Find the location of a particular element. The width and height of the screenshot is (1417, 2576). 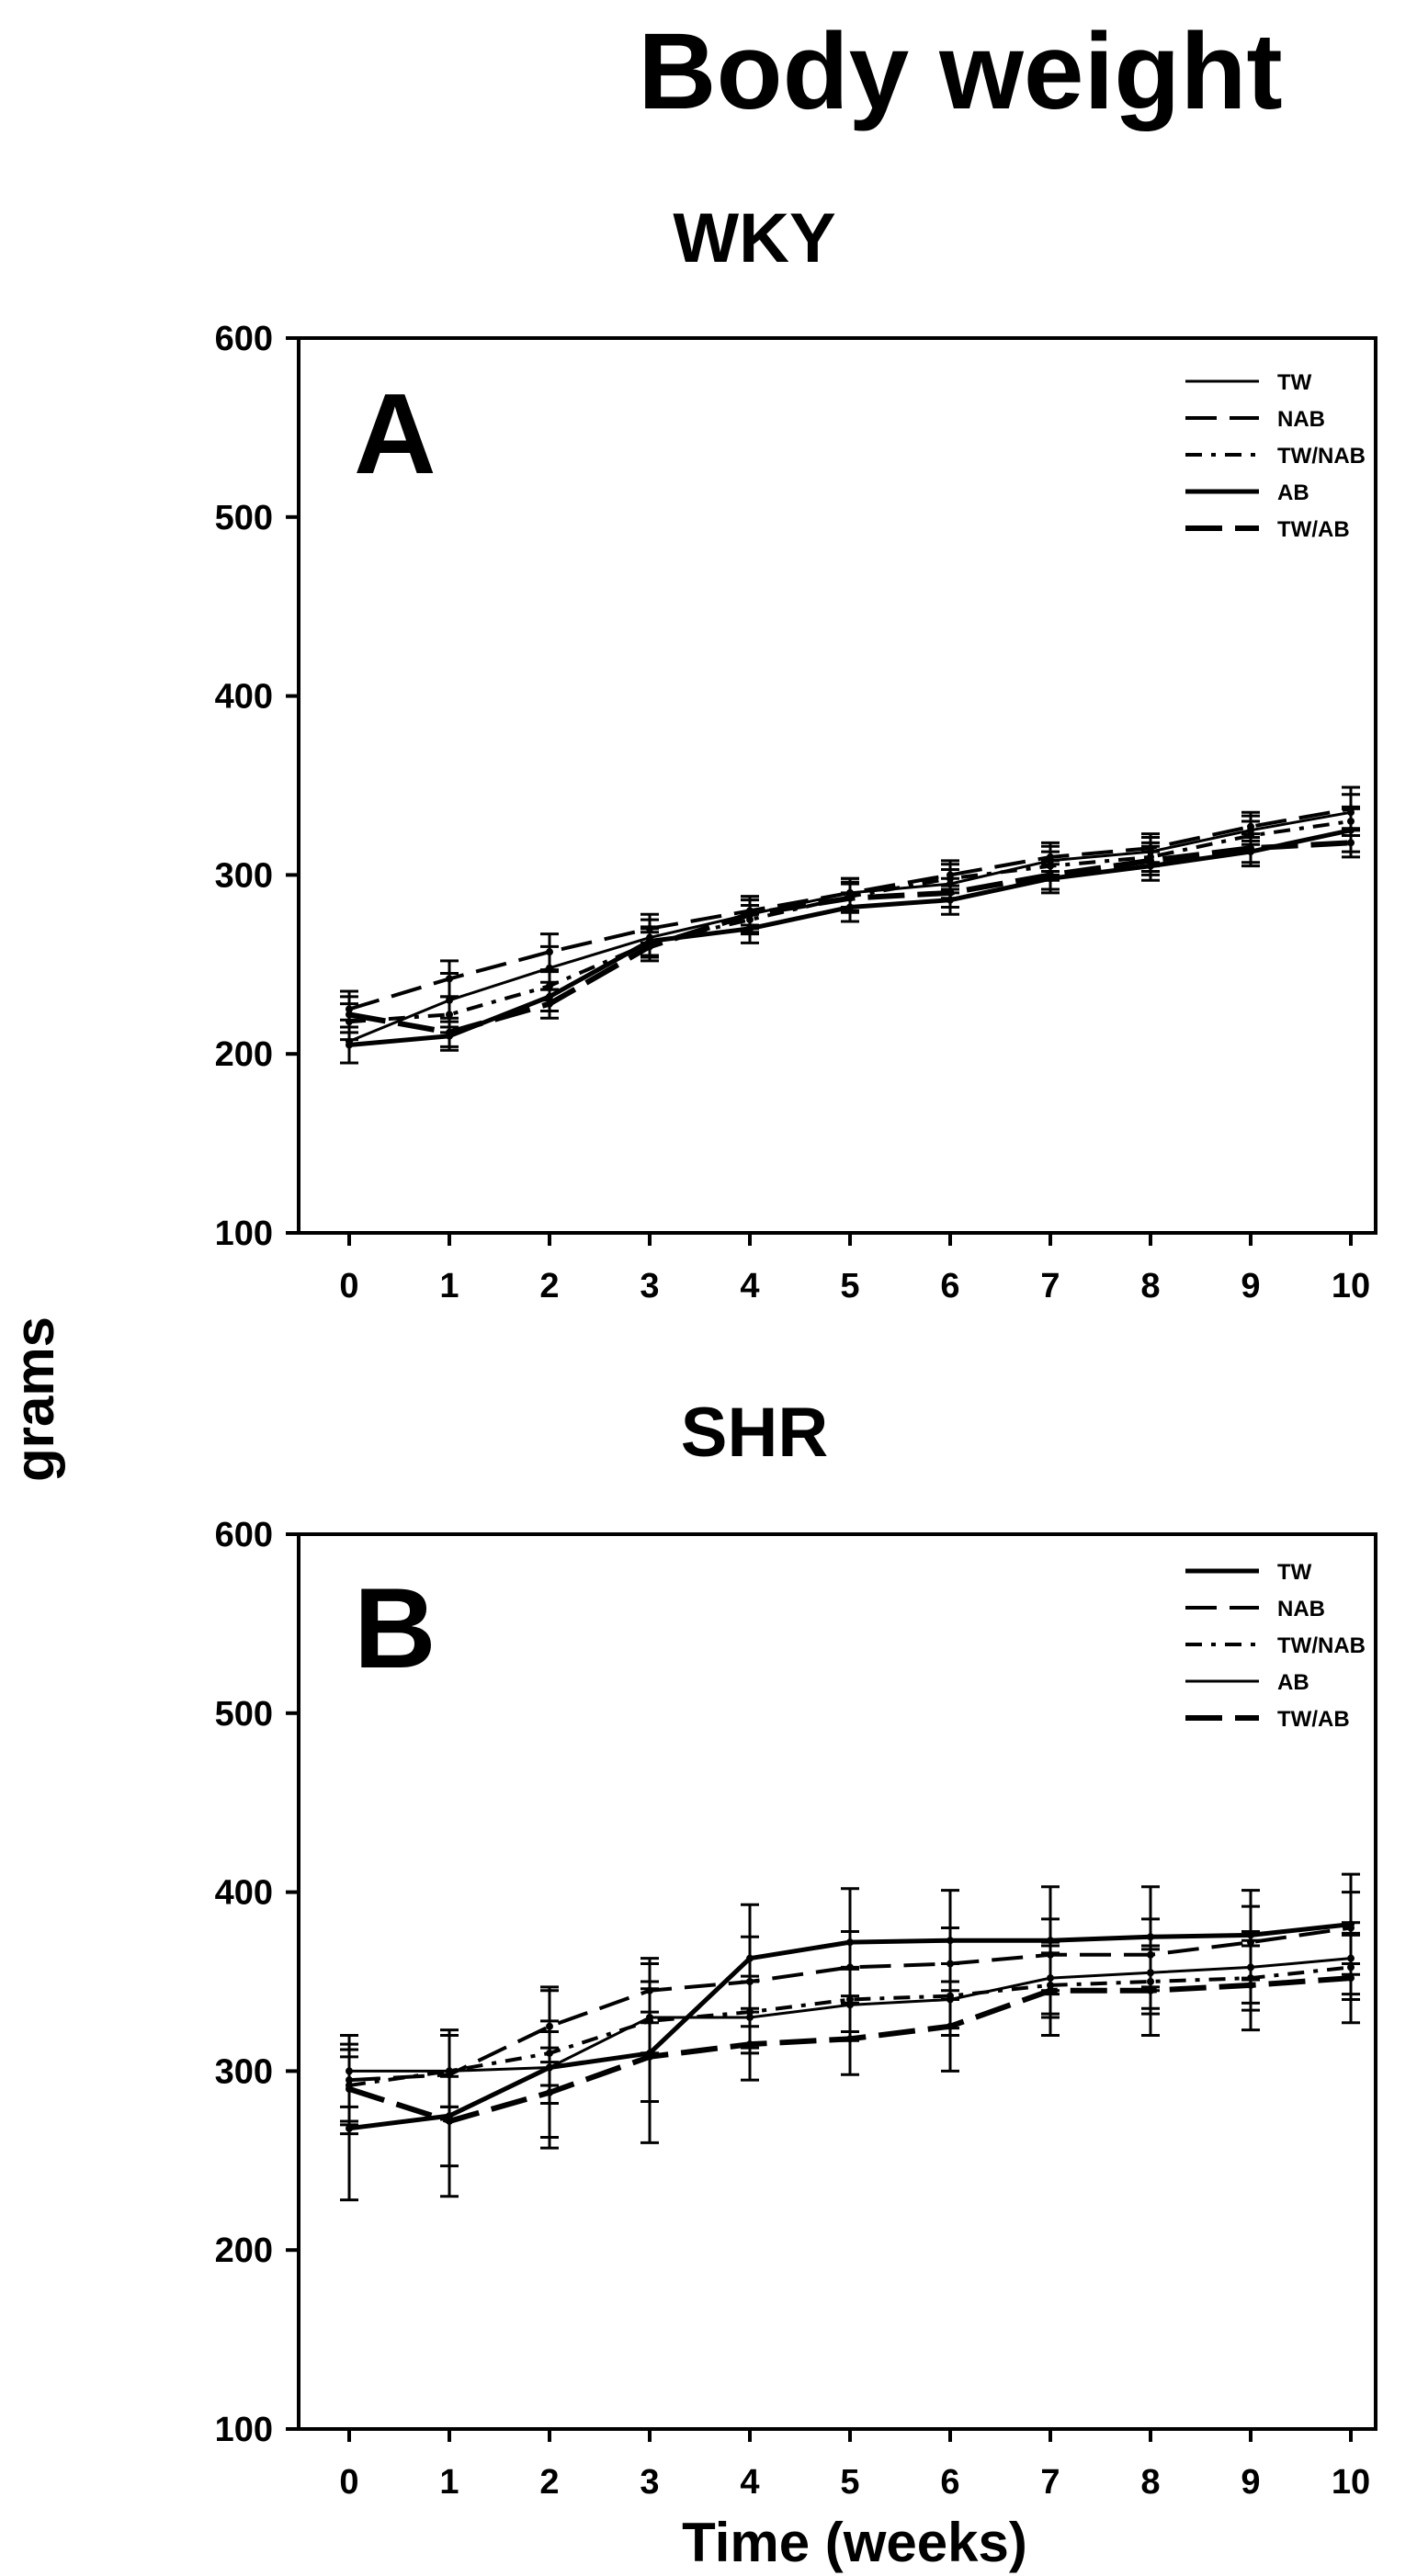

series-ab is located at coordinates (850, 936).